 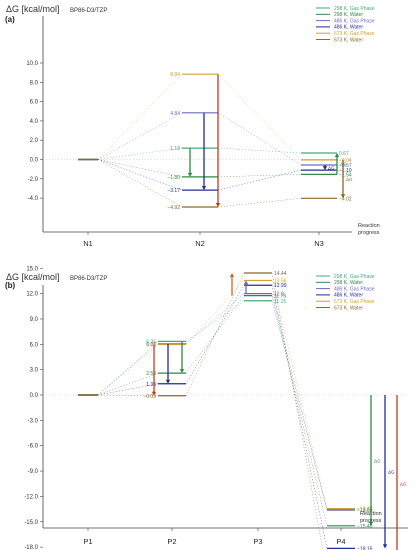 What do you see at coordinates (345, 161) in the screenshot?
I see `data-label: −0.04` at bounding box center [345, 161].